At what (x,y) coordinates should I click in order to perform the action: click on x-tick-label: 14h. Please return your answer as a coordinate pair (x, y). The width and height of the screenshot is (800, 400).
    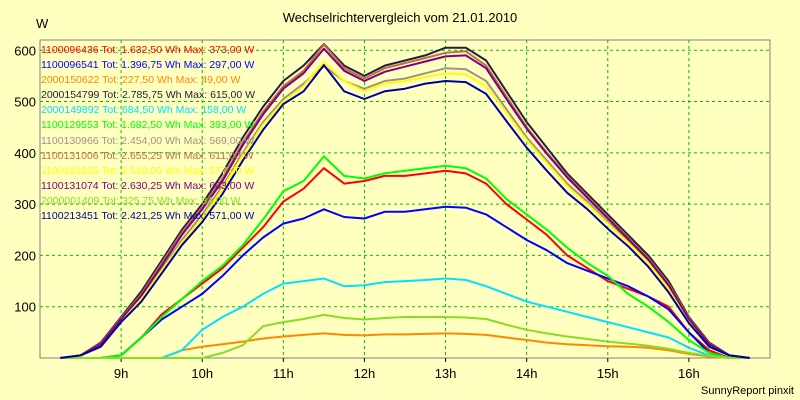
    Looking at the image, I should click on (527, 373).